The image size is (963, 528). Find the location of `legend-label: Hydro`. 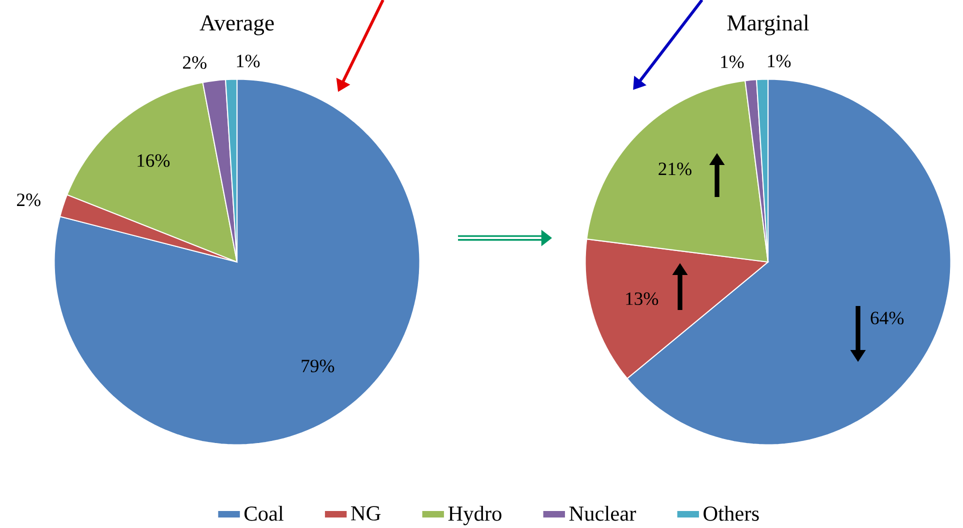

legend-label: Hydro is located at coordinates (475, 516).